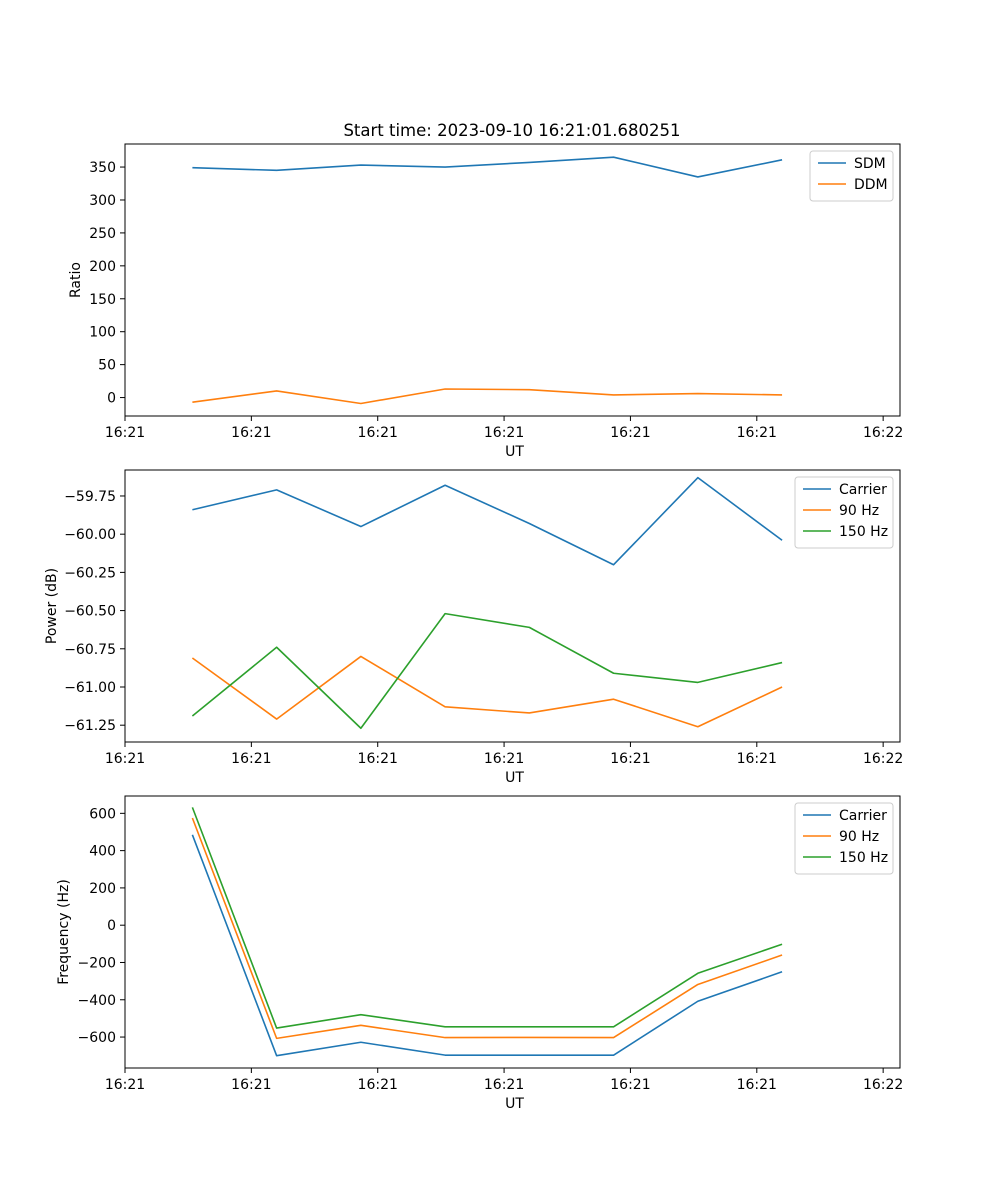 This screenshot has height=1200, width=1000. Describe the element at coordinates (102, 201) in the screenshot. I see `y-tick-label: 300` at that location.